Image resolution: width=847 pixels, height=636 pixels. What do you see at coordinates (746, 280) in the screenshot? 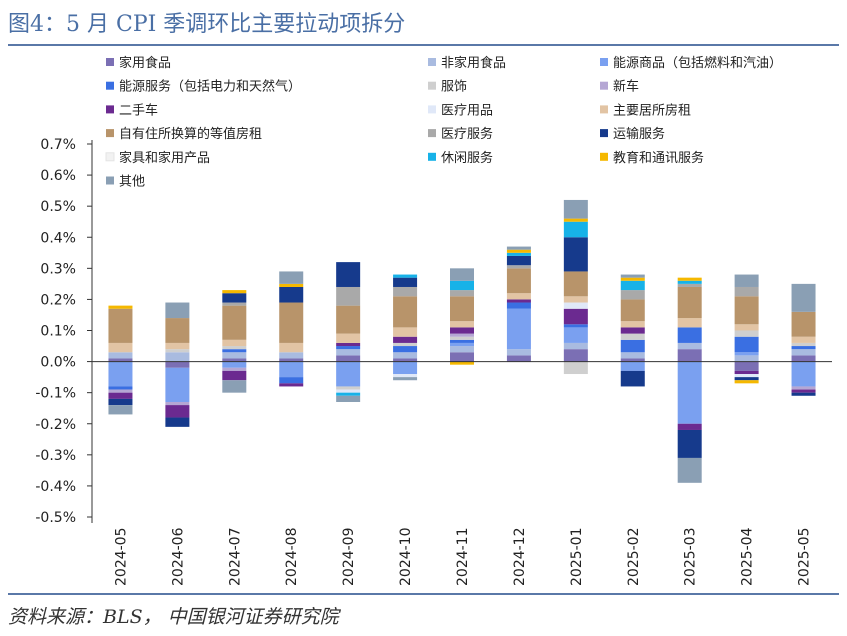
I see `bar-segment-2025-04-s16` at bounding box center [746, 280].